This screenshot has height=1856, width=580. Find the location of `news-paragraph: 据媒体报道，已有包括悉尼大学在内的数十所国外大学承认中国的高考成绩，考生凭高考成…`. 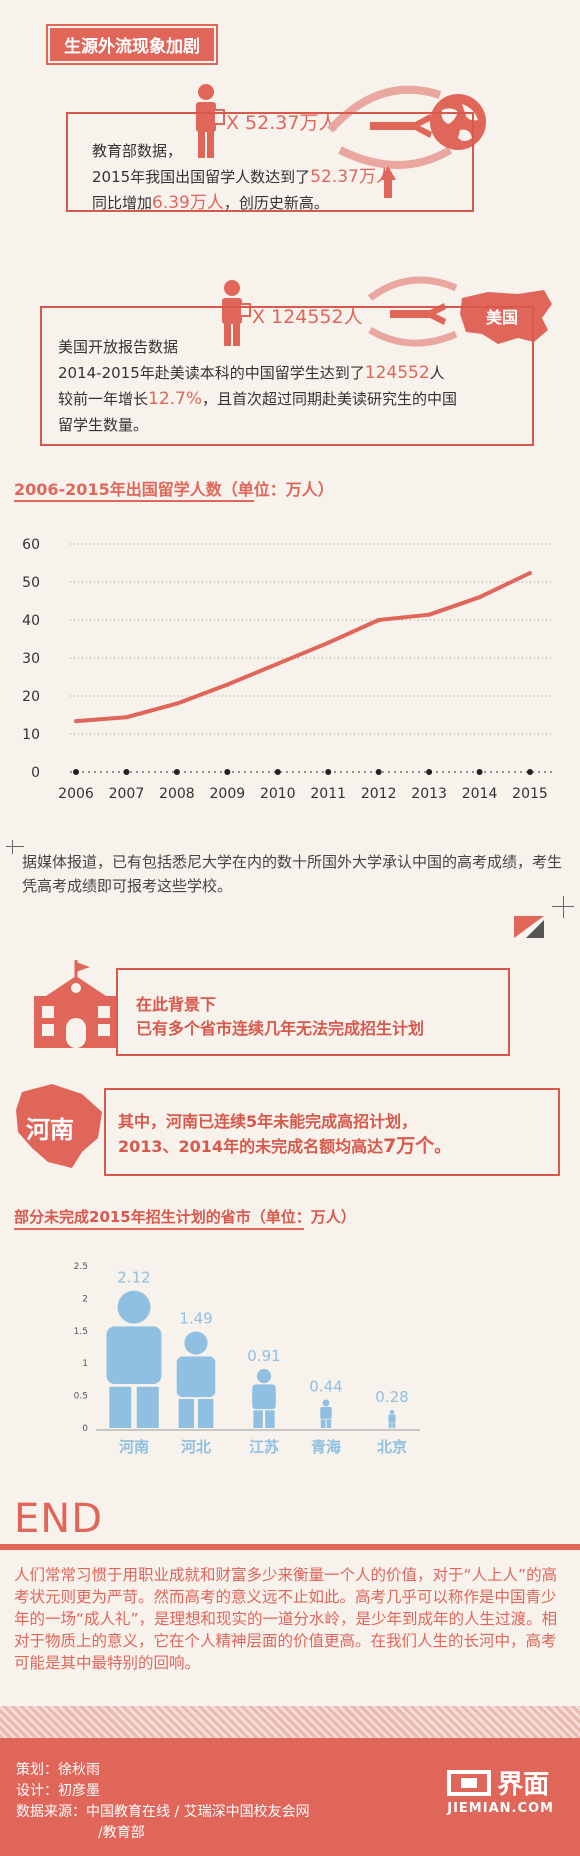

news-paragraph: 据媒体报道，已有包括悉尼大学在内的数十所国外大学承认中国的高考成绩，考生凭高考成… is located at coordinates (292, 874).